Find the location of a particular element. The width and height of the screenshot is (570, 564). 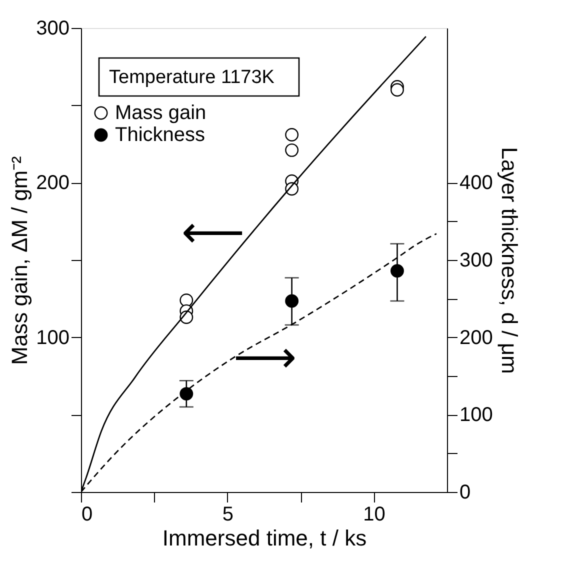

legend-label: Mass gain is located at coordinates (160, 113).